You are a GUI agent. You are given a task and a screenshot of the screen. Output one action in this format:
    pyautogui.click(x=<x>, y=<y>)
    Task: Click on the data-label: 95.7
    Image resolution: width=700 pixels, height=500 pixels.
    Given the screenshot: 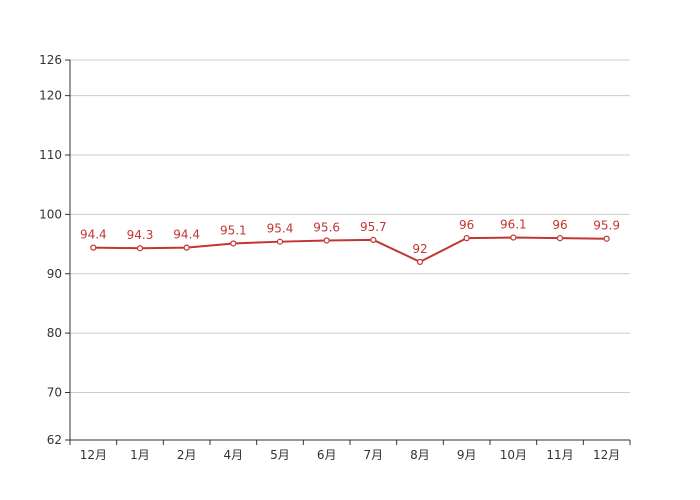 What is the action you would take?
    pyautogui.click(x=373, y=227)
    